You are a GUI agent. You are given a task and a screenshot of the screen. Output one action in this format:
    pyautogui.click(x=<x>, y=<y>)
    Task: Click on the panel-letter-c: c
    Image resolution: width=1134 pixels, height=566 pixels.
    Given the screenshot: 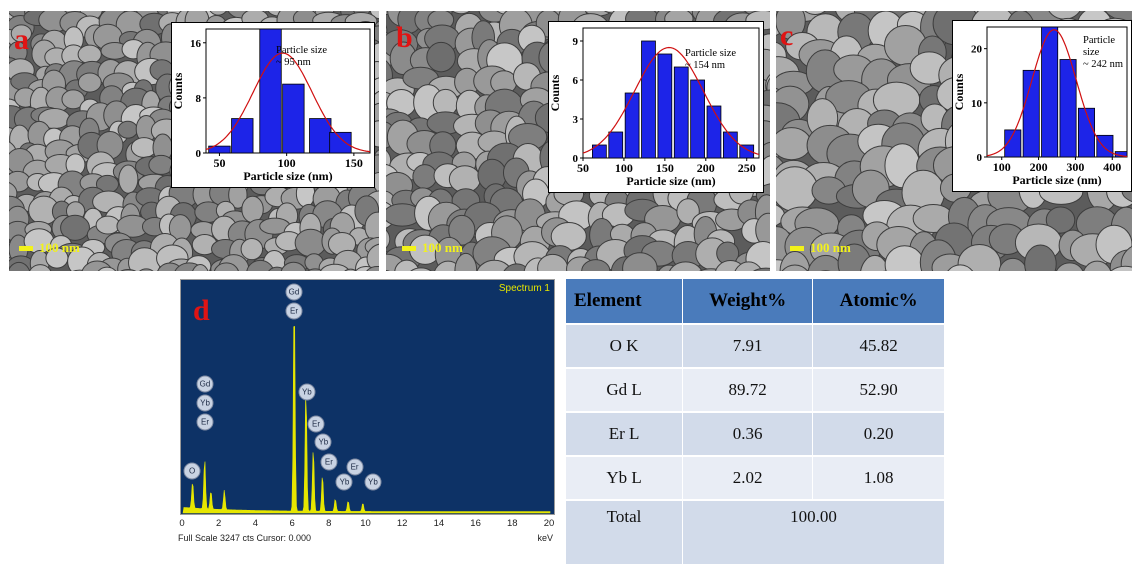 What is the action you would take?
    pyautogui.click(x=786, y=36)
    